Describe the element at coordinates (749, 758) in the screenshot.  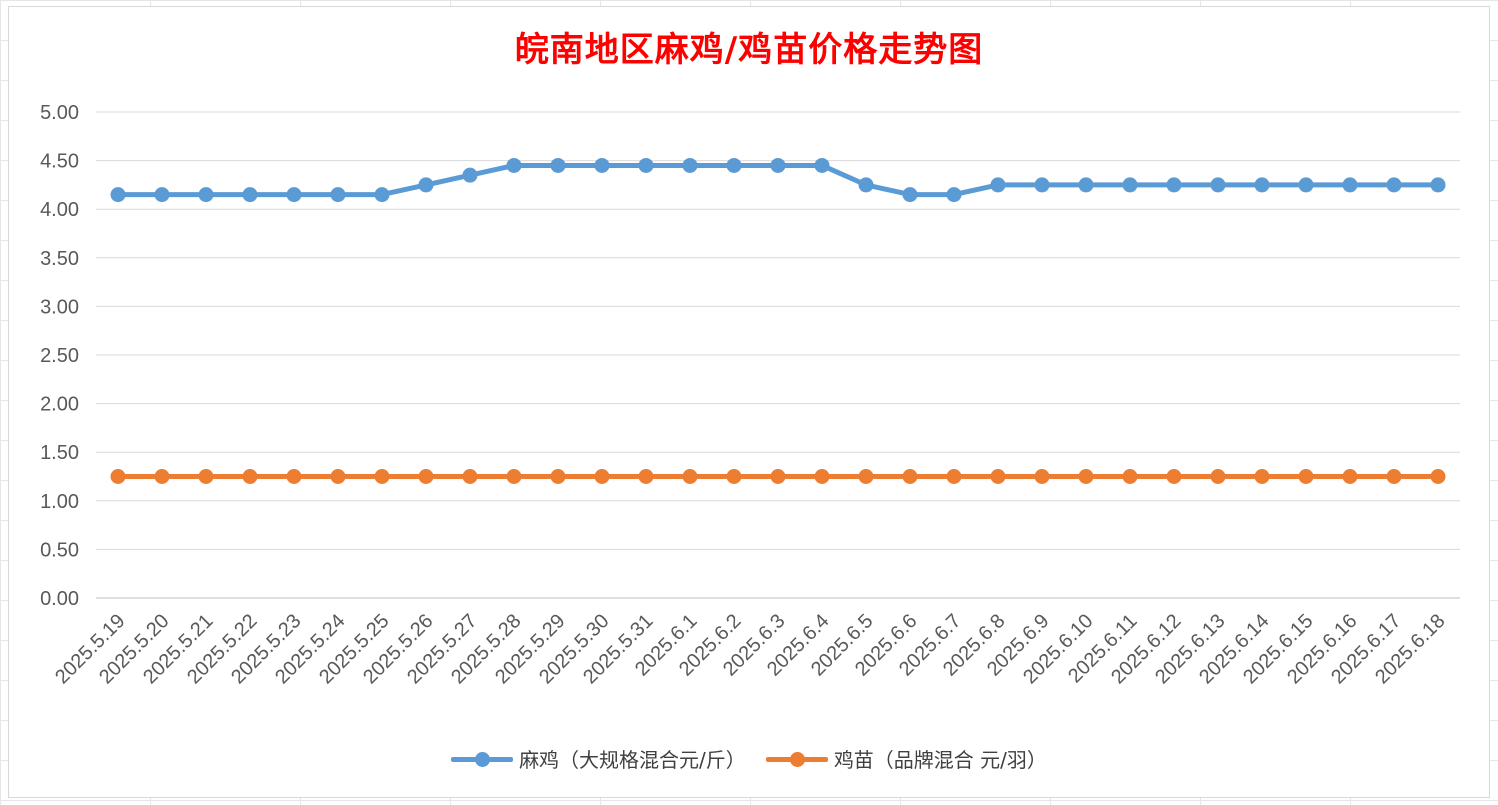
I see `legend: 麻鸡（大规格混合元/斤） 鸡苗（品牌混合 元/羽）` at that location.